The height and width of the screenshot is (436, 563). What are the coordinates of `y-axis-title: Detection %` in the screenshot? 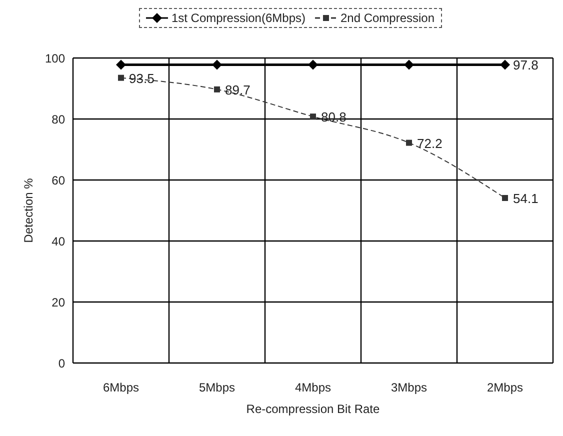 It's located at (28, 210).